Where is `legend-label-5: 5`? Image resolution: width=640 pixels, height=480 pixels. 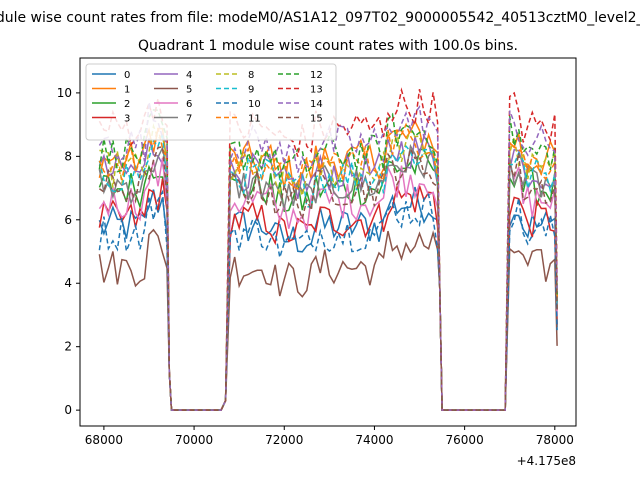 legend-label-5: 5 is located at coordinates (189, 90).